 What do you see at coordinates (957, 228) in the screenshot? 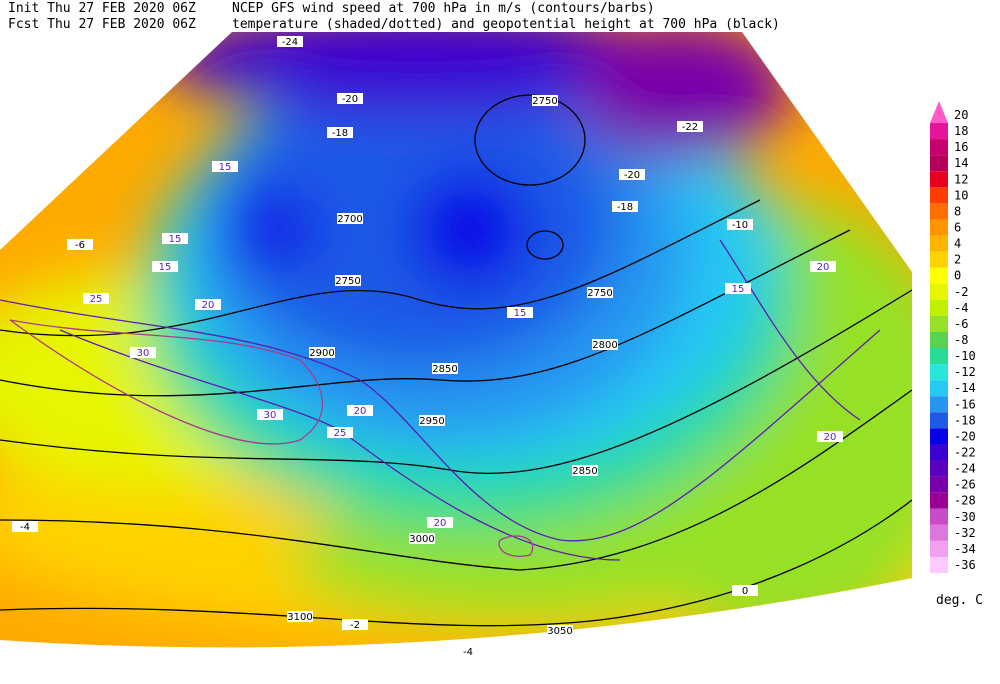
I see `colorbar-label: 6` at bounding box center [957, 228].